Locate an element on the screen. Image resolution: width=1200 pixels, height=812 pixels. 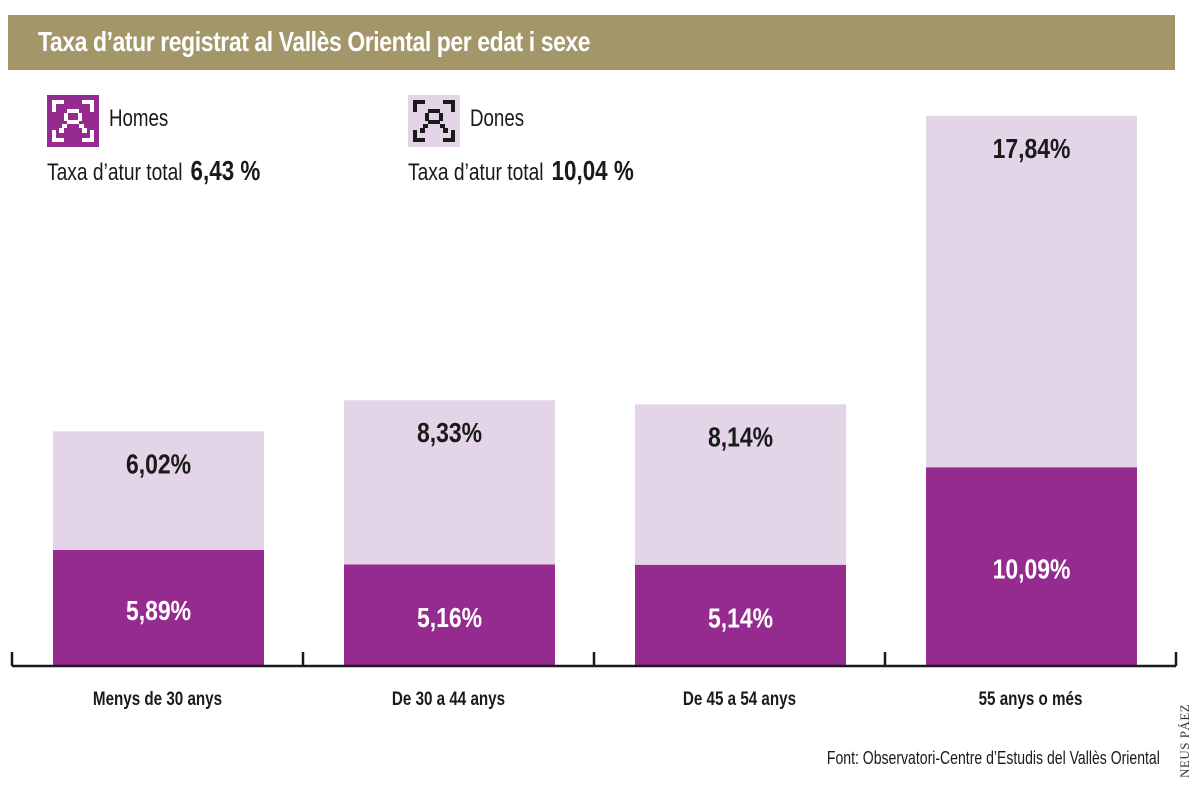
total-rate-homes: Taxa d’atur total 6,43 % is located at coordinates (153, 171).